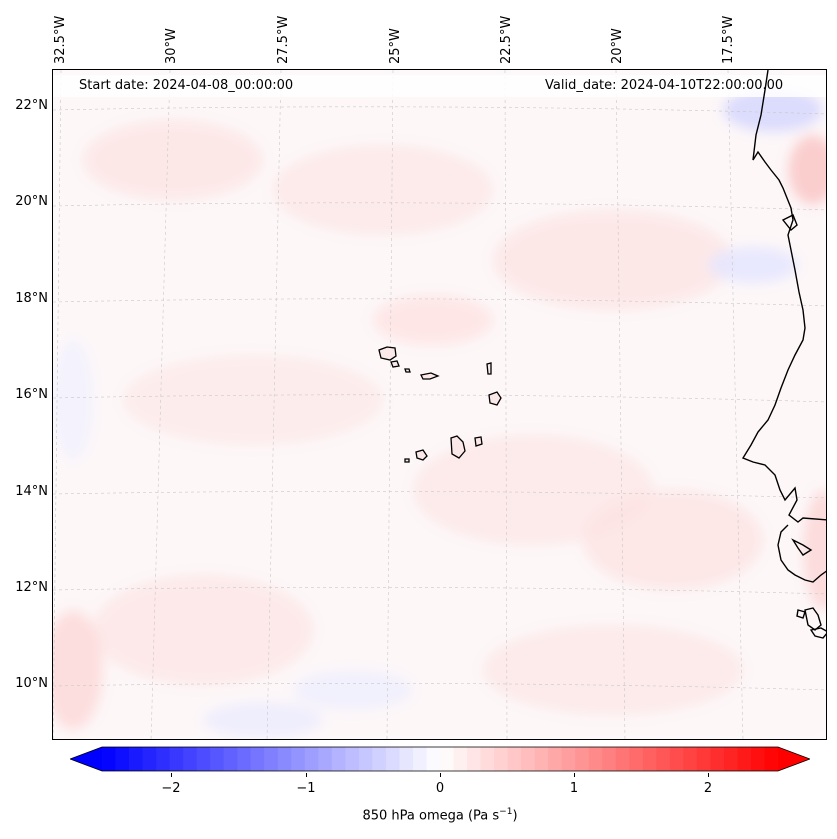 This screenshot has height=839, width=837. Describe the element at coordinates (31, 394) in the screenshot. I see `lat-label-16n: 16°N` at that location.